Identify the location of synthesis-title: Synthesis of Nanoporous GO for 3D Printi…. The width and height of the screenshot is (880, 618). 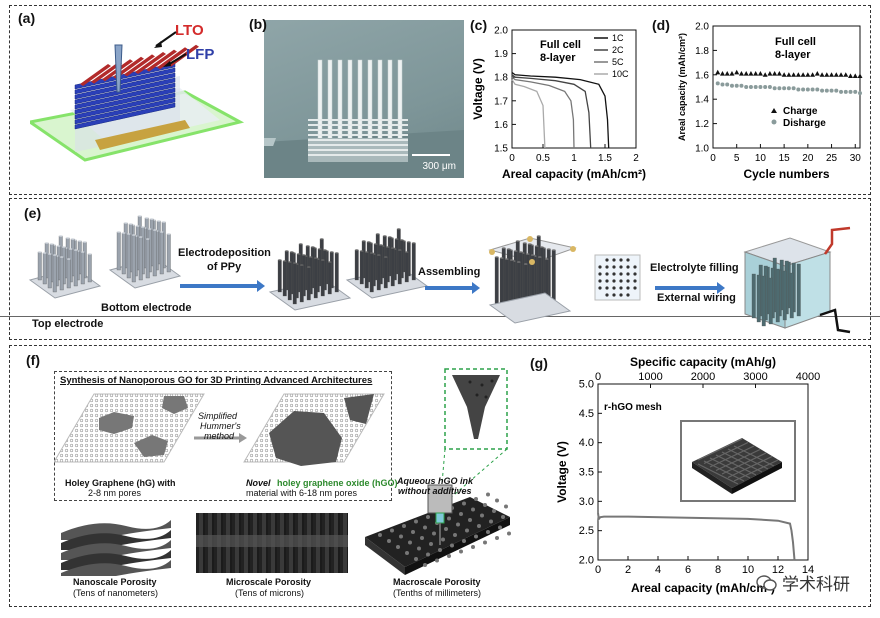
(216, 380).